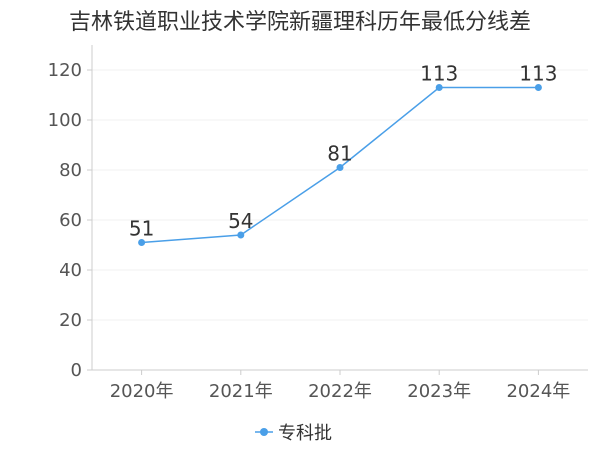 This screenshot has width=600, height=450. What do you see at coordinates (70, 320) in the screenshot?
I see `y-tick-label: 20` at bounding box center [70, 320].